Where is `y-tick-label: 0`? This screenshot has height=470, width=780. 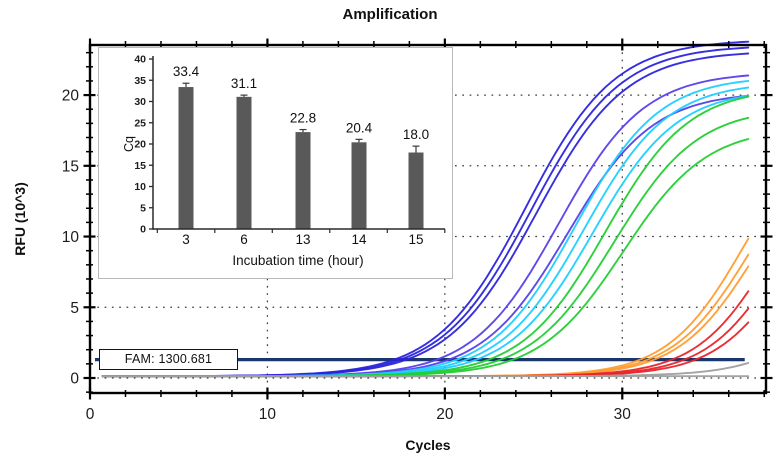 y-tick-label: 0 is located at coordinates (74, 379).